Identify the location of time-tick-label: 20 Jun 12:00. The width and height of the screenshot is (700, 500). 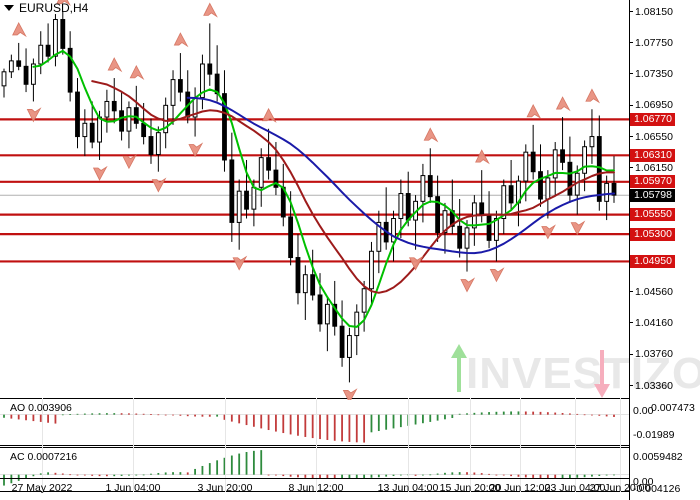
(520, 488).